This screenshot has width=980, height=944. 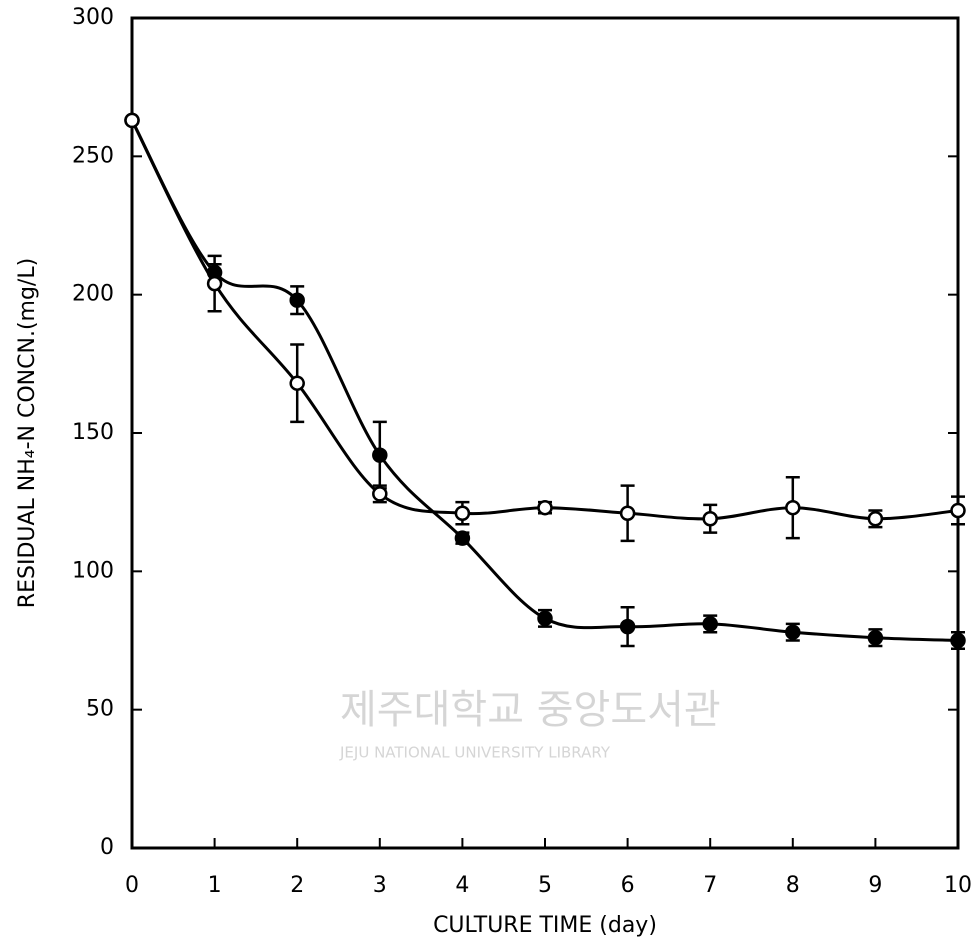 I want to click on y-tick-label: 50, so click(x=100, y=709).